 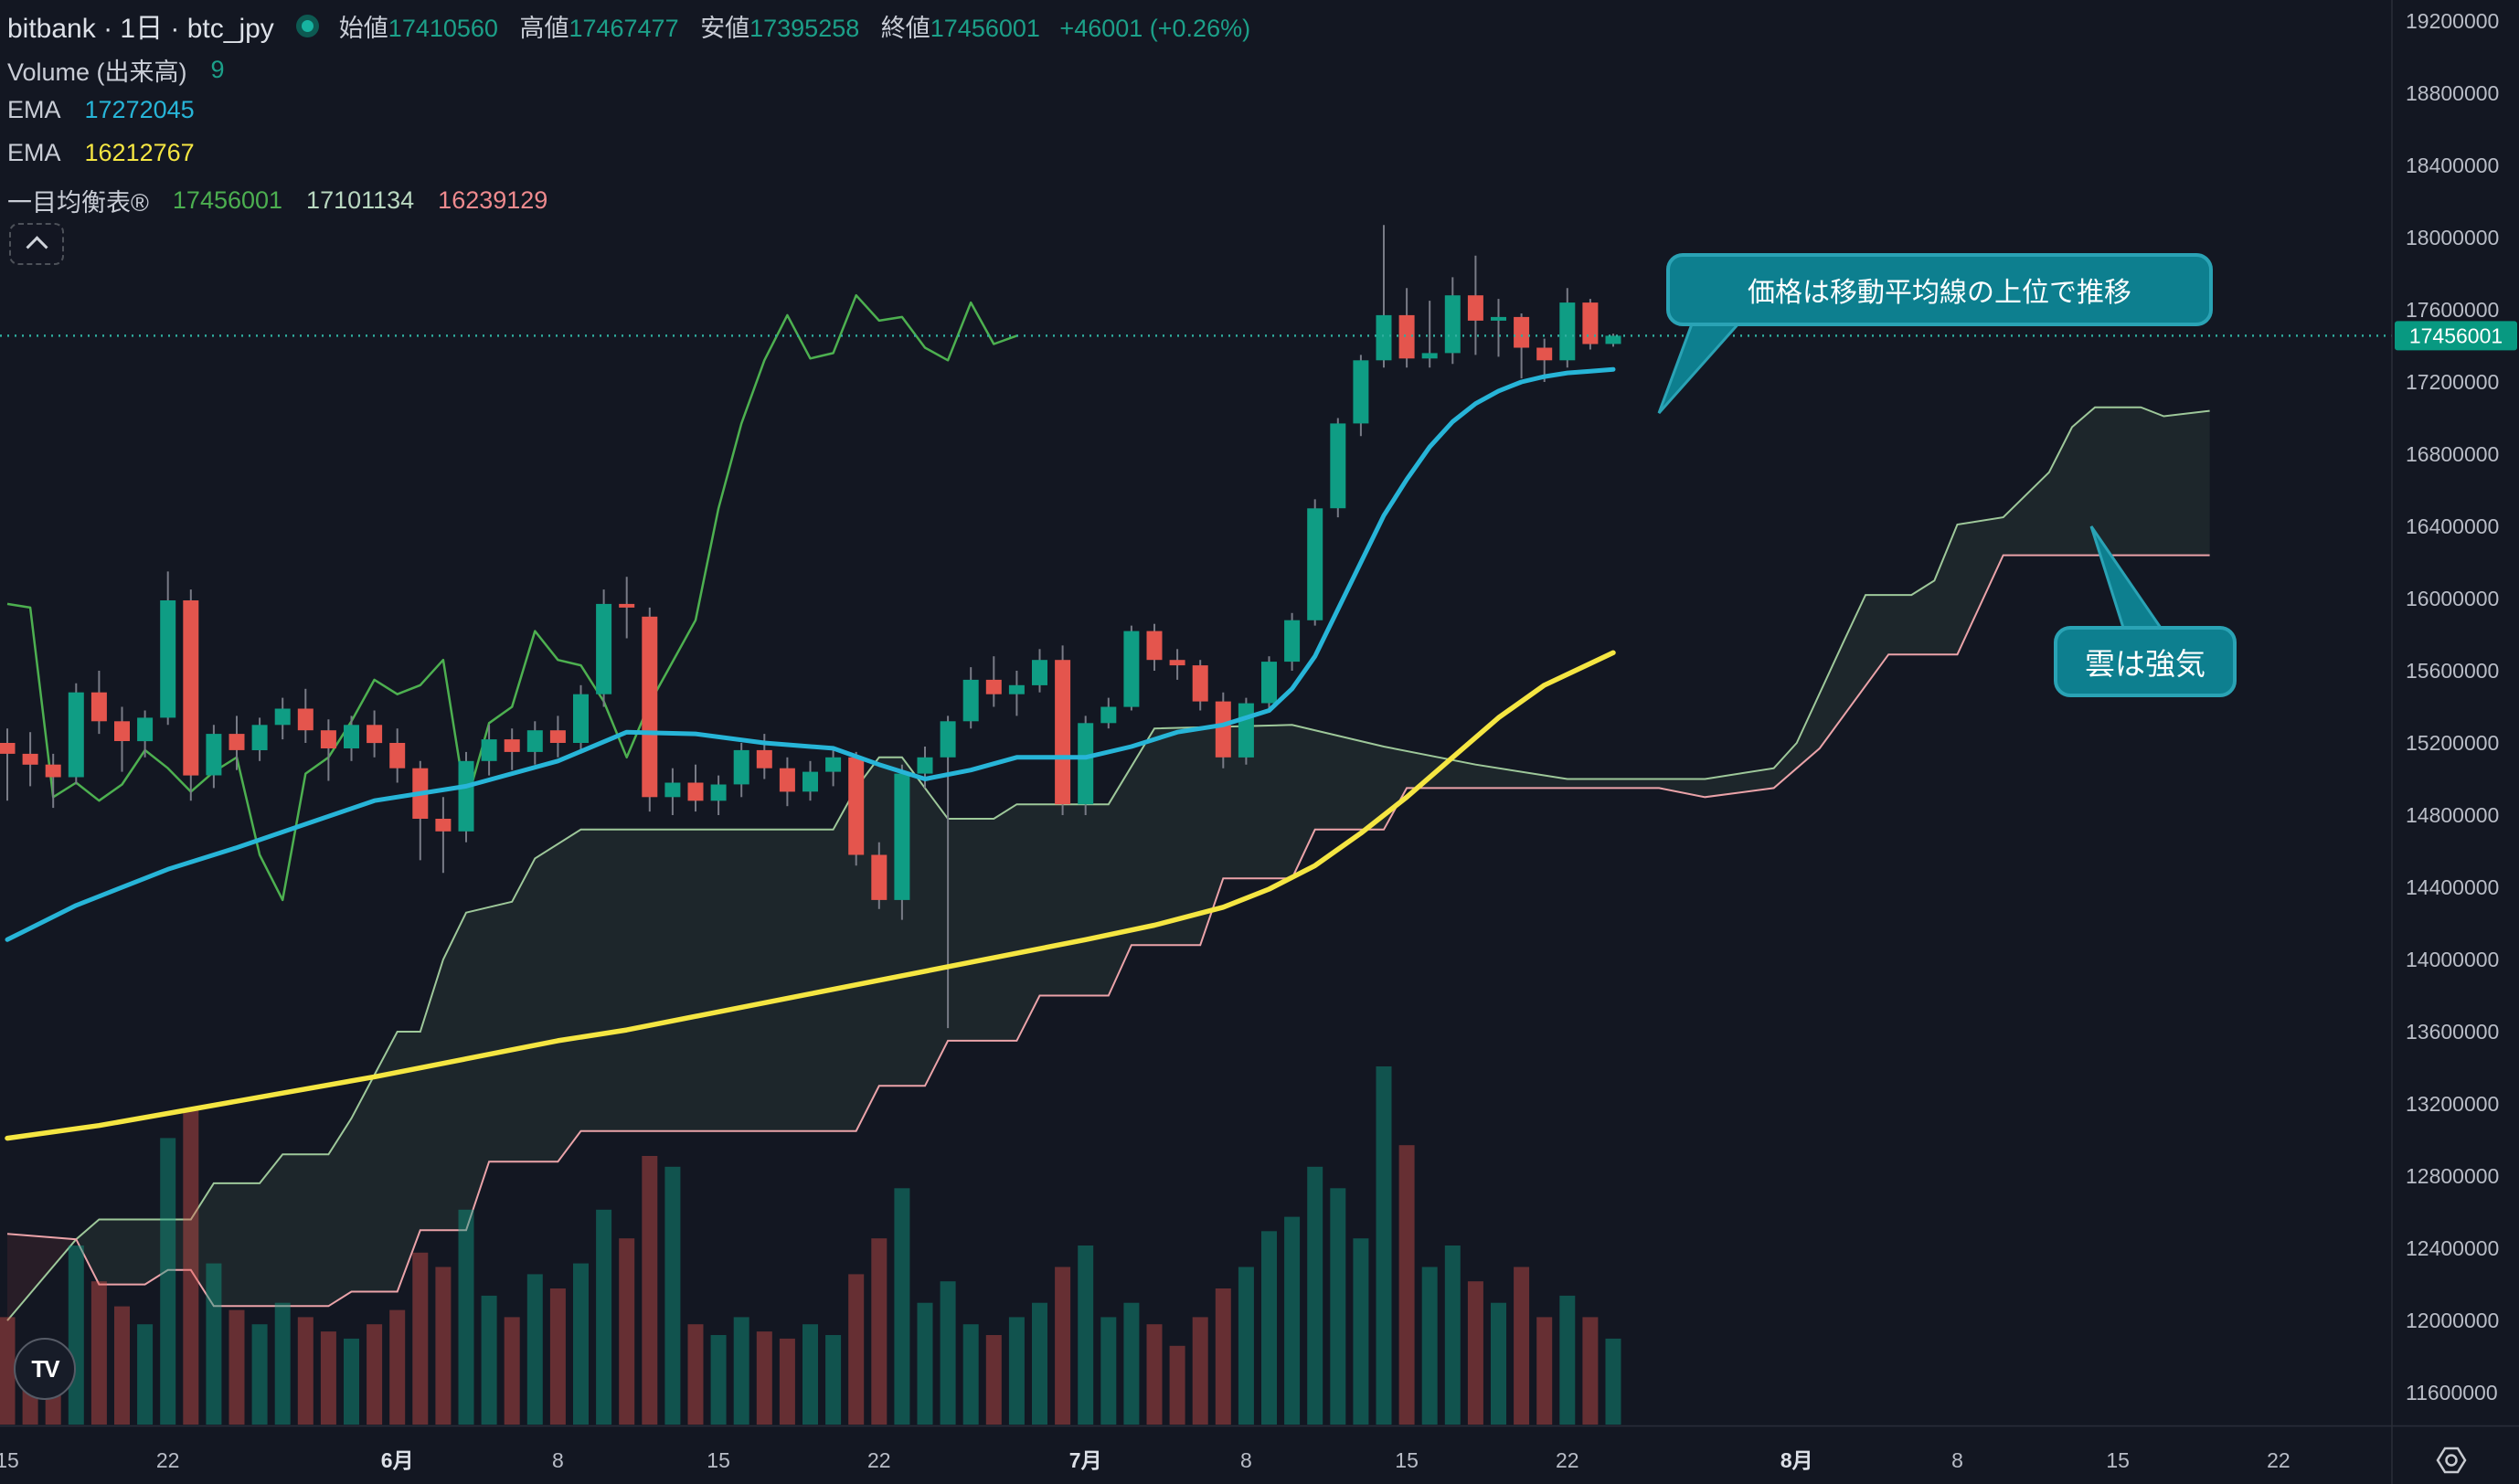 What do you see at coordinates (2452, 1104) in the screenshot?
I see `svg-text: 13200000` at bounding box center [2452, 1104].